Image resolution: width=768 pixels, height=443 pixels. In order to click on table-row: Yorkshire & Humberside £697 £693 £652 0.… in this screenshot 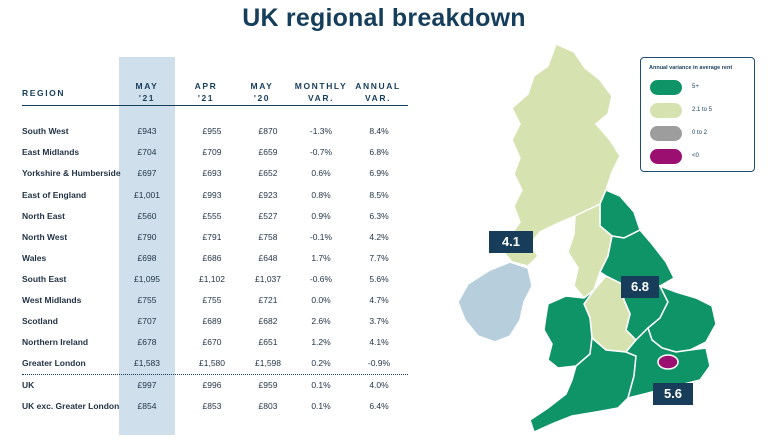, I will do `click(205, 173)`.